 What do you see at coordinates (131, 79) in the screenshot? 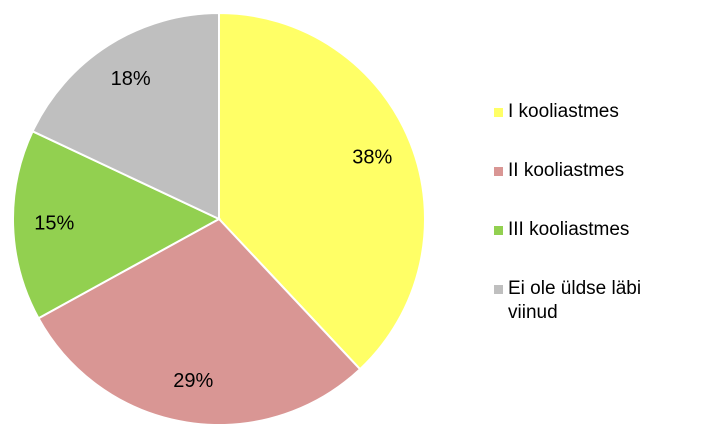
I see `data-label: 18%` at bounding box center [131, 79].